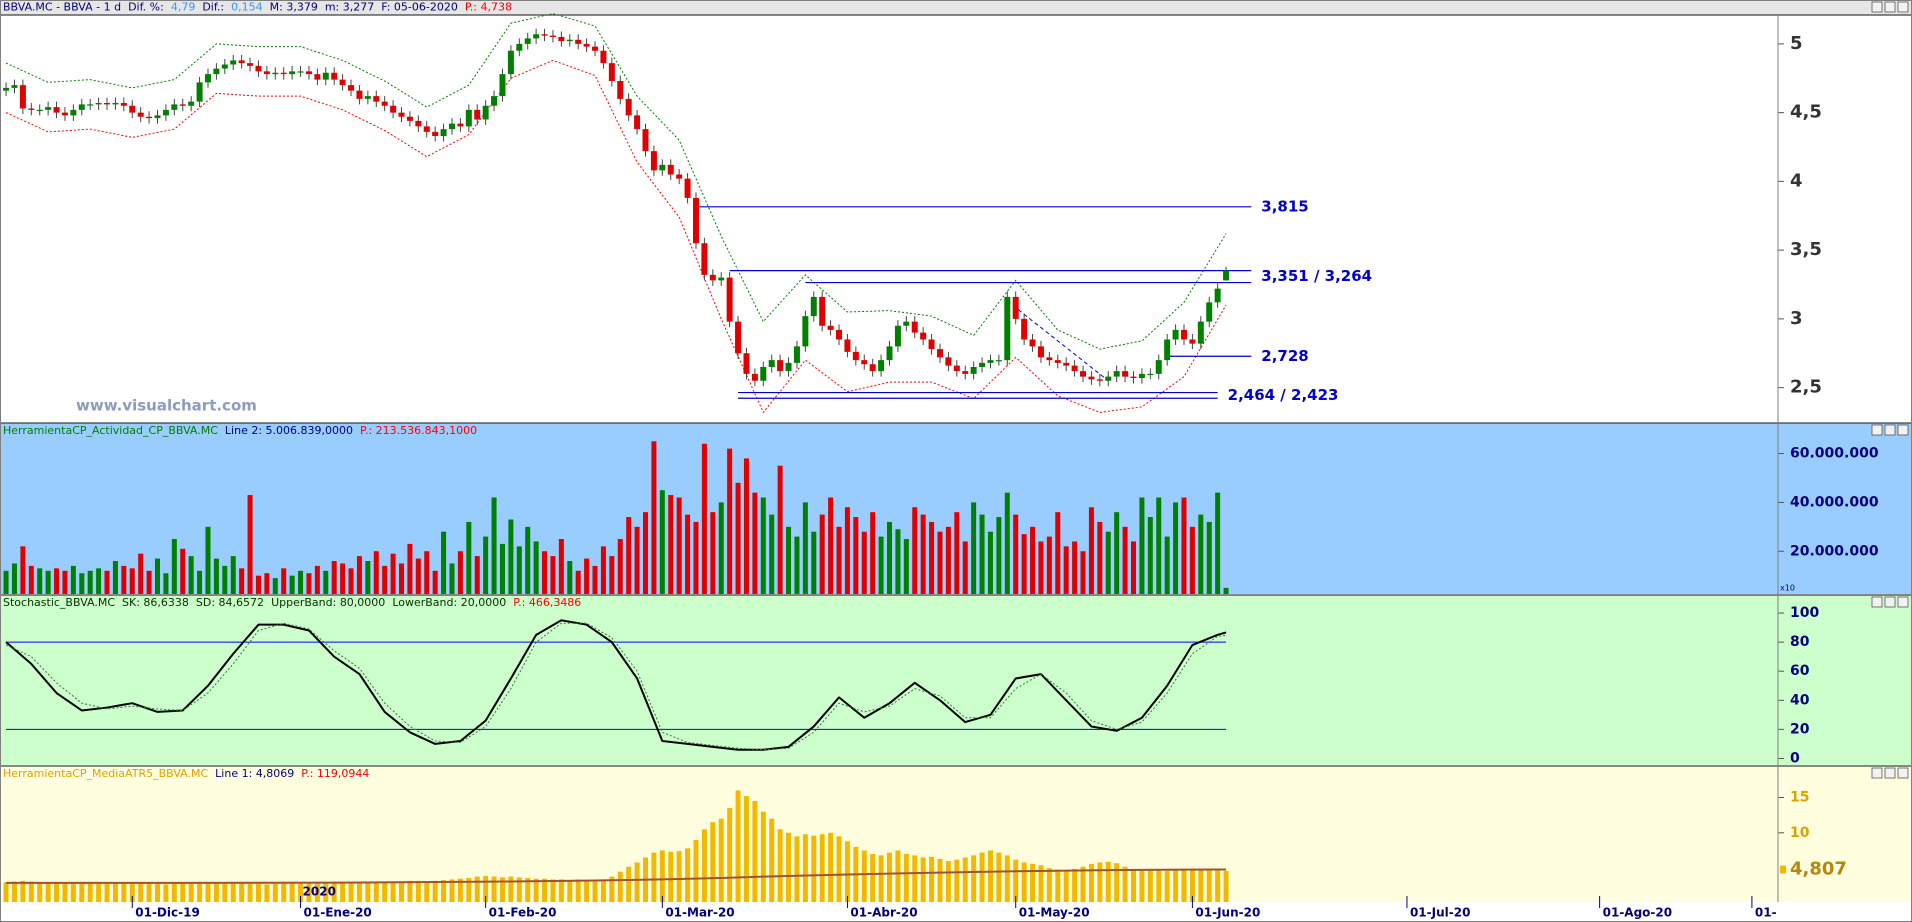 The width and height of the screenshot is (1912, 922). I want to click on header-item: Stochastic_BBVA.MC, so click(59, 602).